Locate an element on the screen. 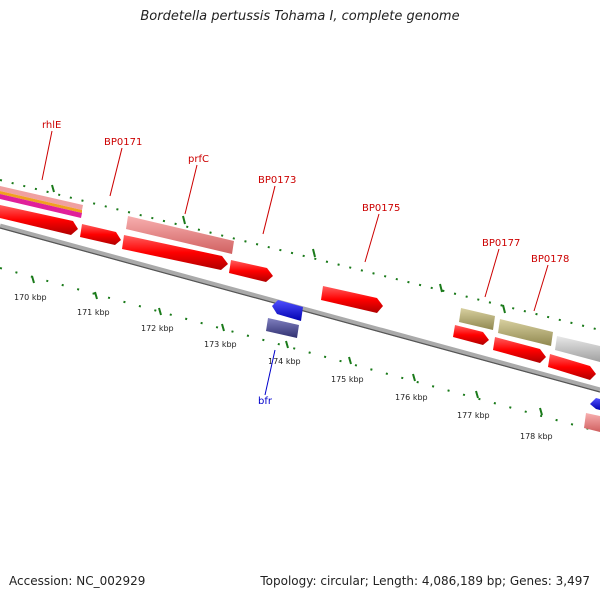 The width and height of the screenshot is (600, 600). cds-next is located at coordinates (572, 367).